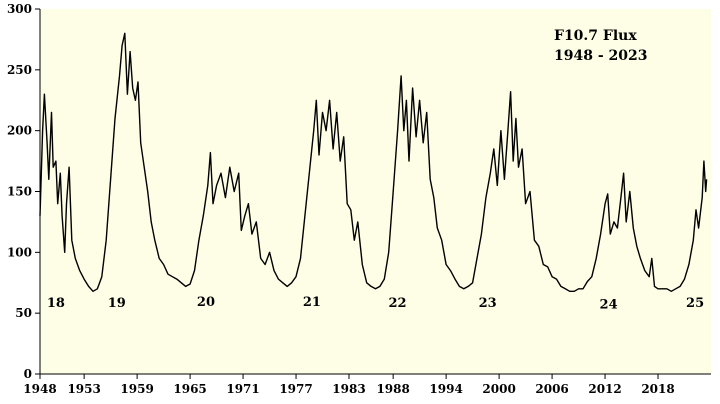 This screenshot has height=404, width=720. What do you see at coordinates (23, 313) in the screenshot?
I see `y-tick-label: 50` at bounding box center [23, 313].